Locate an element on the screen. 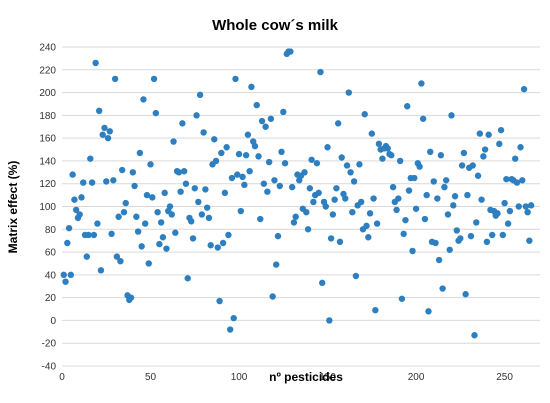 The image size is (550, 403). y-tick-label: 0 is located at coordinates (53, 321).